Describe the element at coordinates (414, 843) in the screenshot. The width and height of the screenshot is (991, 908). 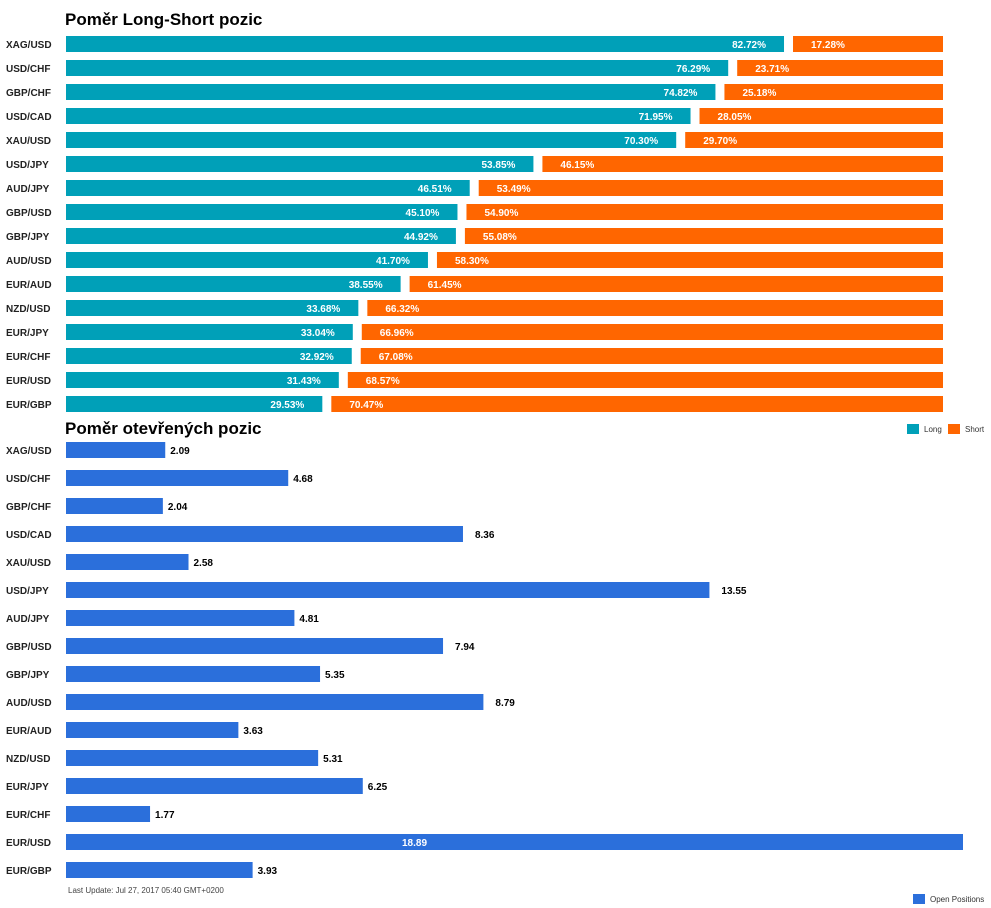
I see `open-value-label-eur-usd: 18.89` at that location.